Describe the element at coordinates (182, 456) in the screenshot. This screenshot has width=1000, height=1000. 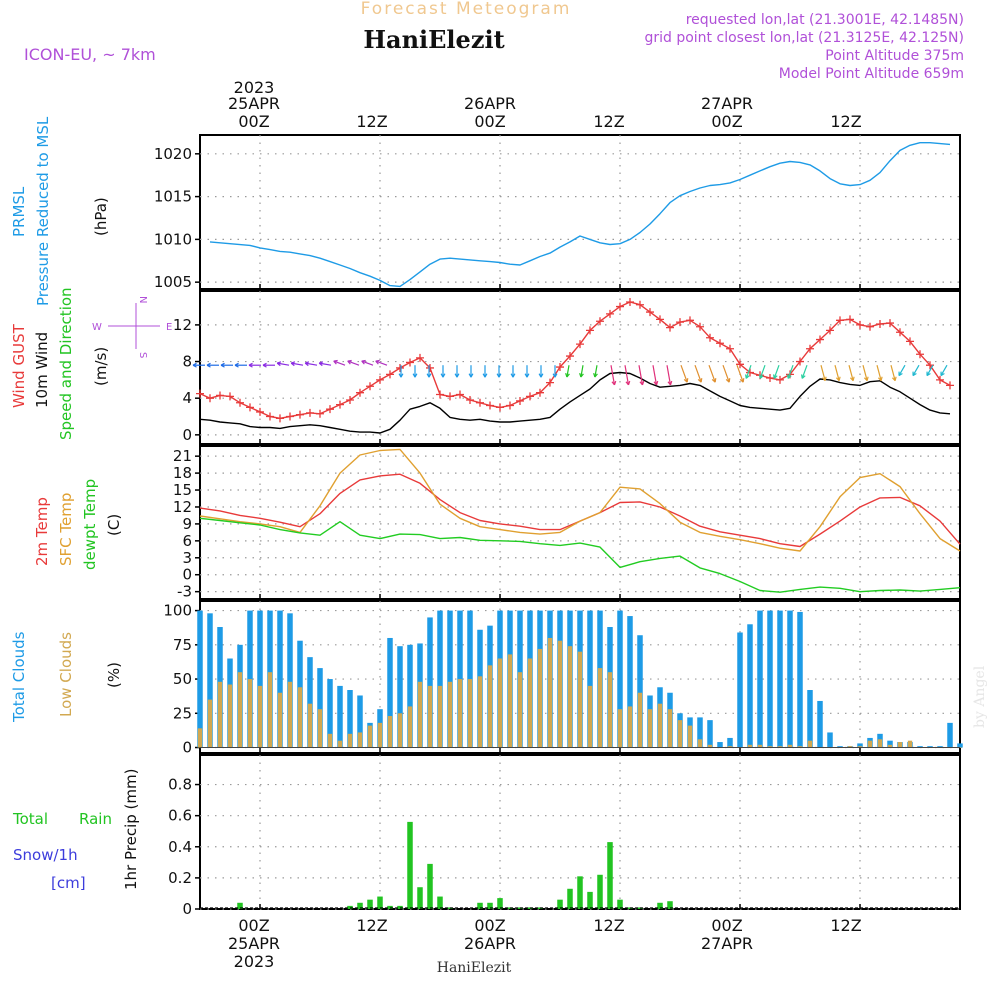
I see `temperature-ytick-label-9: 21` at that location.